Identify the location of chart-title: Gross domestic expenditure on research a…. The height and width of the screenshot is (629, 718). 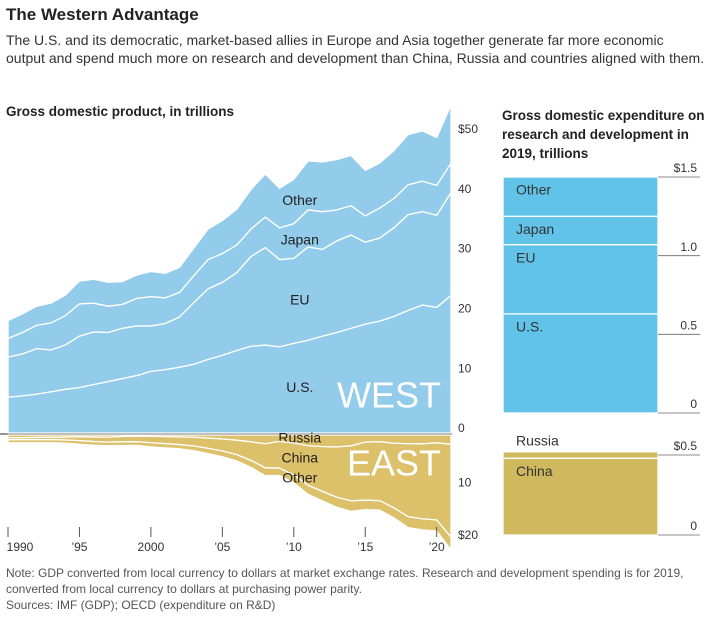
(603, 134).